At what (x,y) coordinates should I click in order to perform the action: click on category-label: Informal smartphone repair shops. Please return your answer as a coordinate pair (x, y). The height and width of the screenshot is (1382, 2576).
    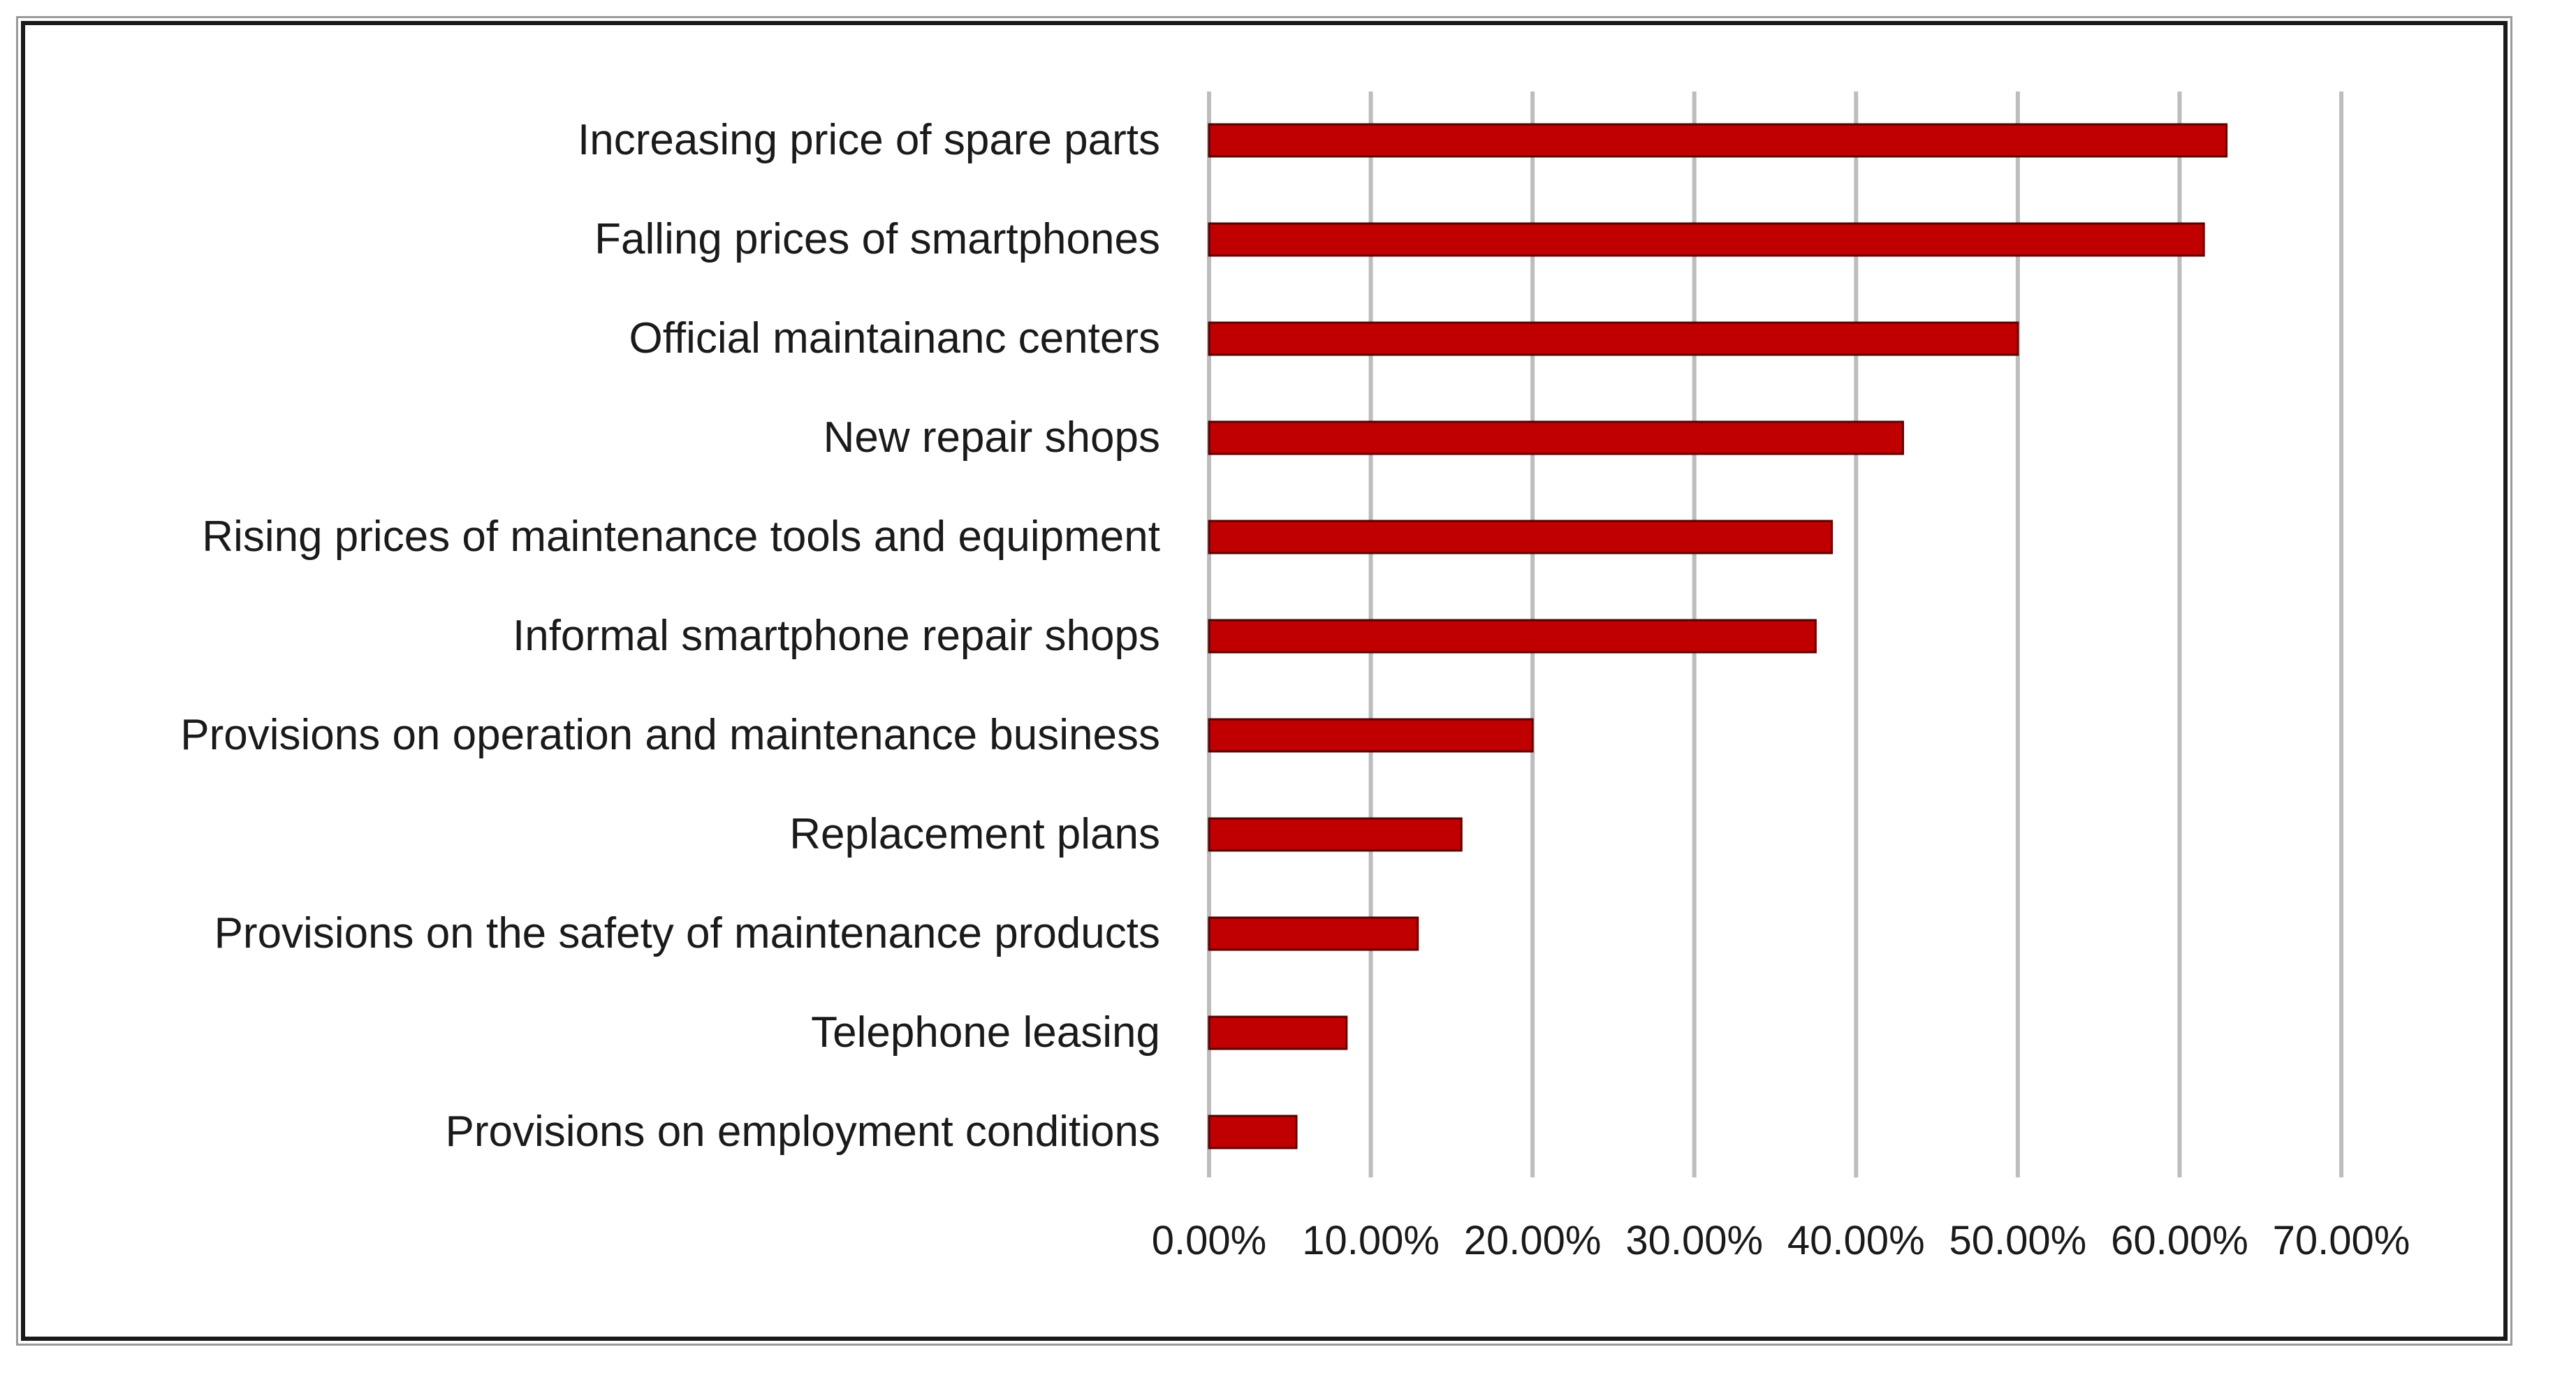
    Looking at the image, I should click on (836, 636).